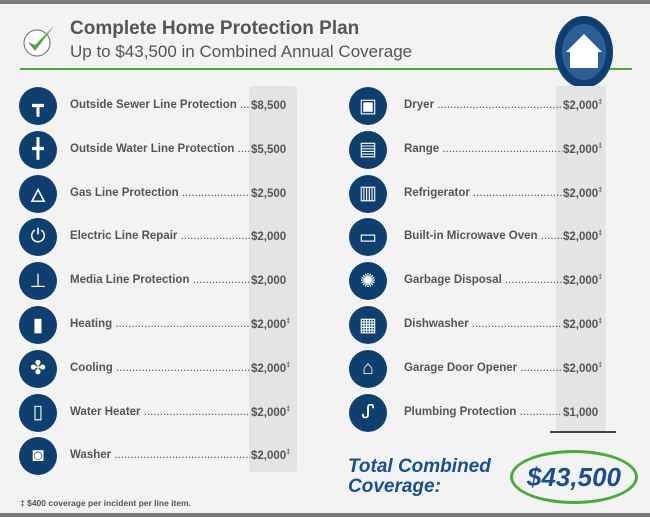  Describe the element at coordinates (483, 105) in the screenshot. I see `item-label: Dryer` at that location.